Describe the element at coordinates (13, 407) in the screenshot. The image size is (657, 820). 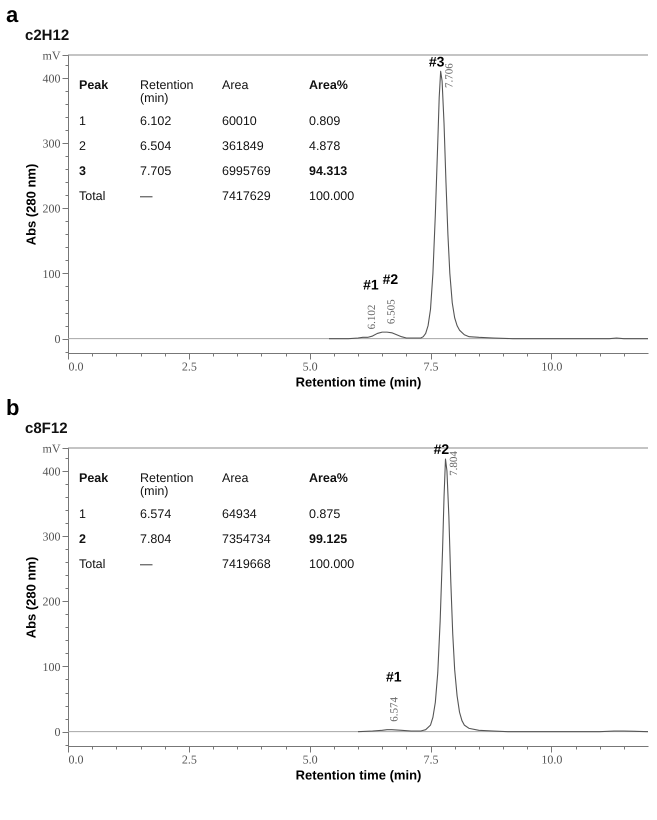
I see `text: b` at that location.